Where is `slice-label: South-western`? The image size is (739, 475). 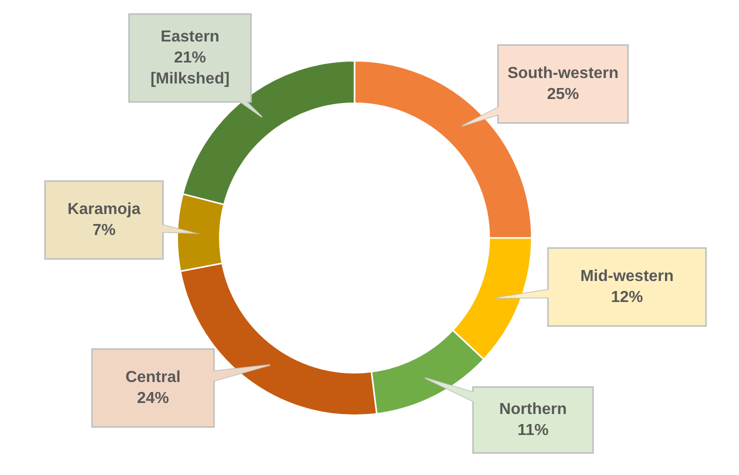 slice-label: South-western is located at coordinates (563, 73).